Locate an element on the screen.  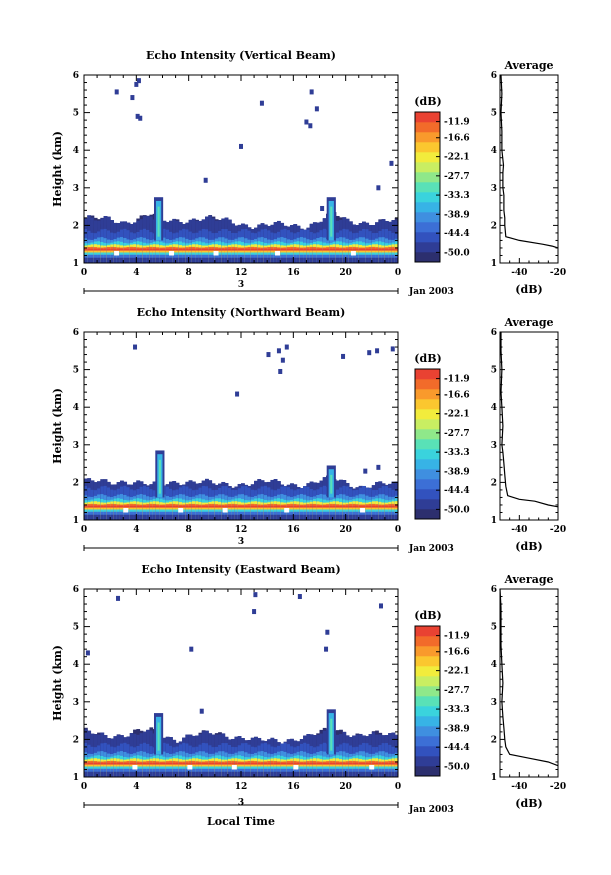
y-tick-label: 5 is located at coordinates (494, 114).